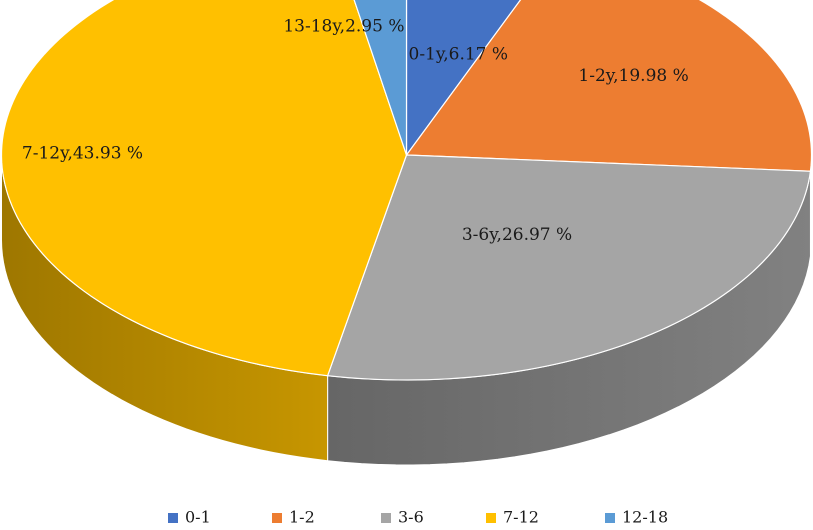  I want to click on legend-label-7-12: 7-12, so click(521, 517).